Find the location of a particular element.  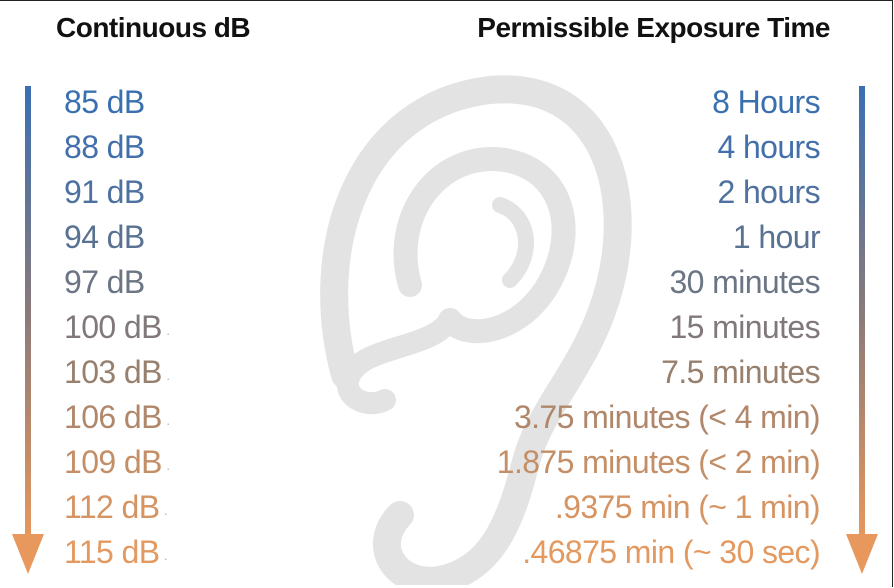

db-level: 88 dB is located at coordinates (117, 147).